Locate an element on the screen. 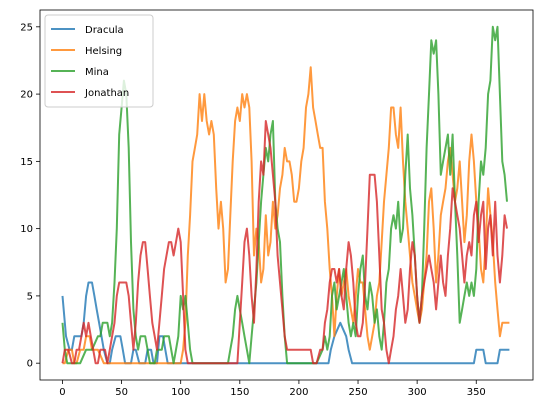 The height and width of the screenshot is (413, 543). x-tick-label: 150 is located at coordinates (239, 392).